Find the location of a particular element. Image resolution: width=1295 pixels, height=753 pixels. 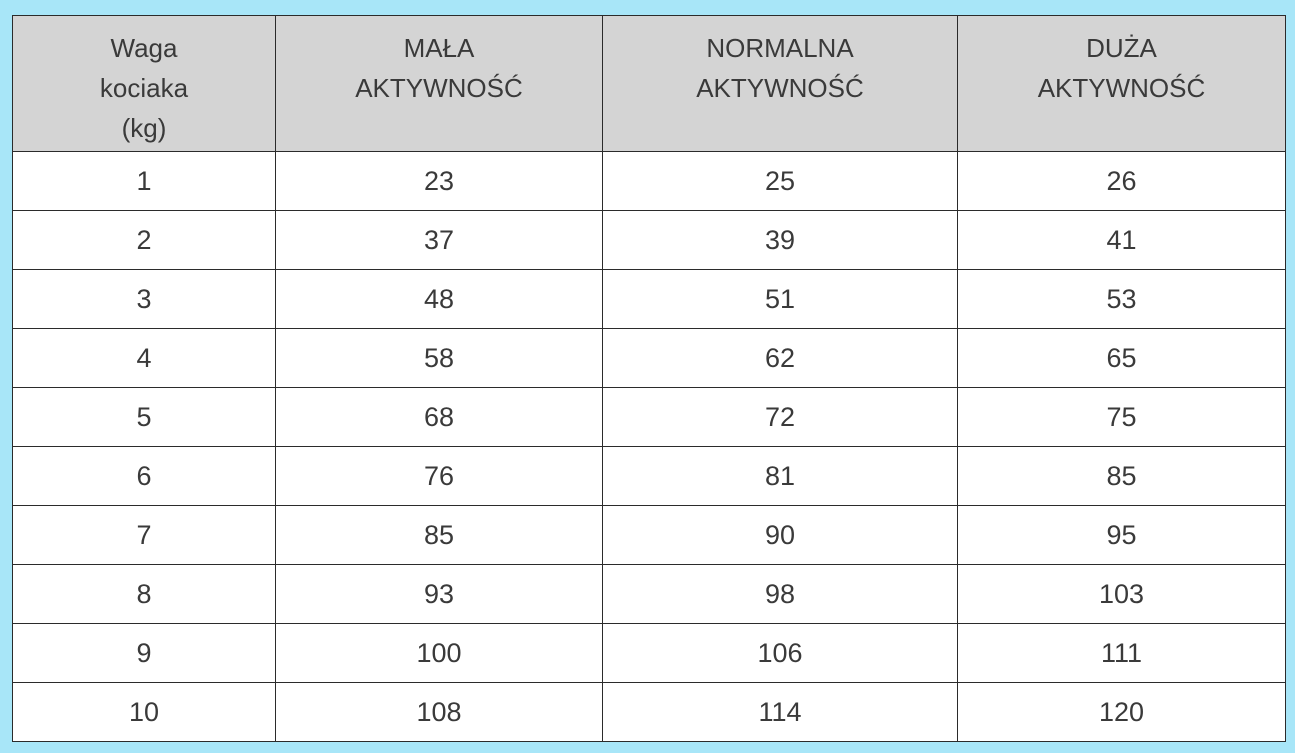

cell-normal-activity: 98 is located at coordinates (780, 594).